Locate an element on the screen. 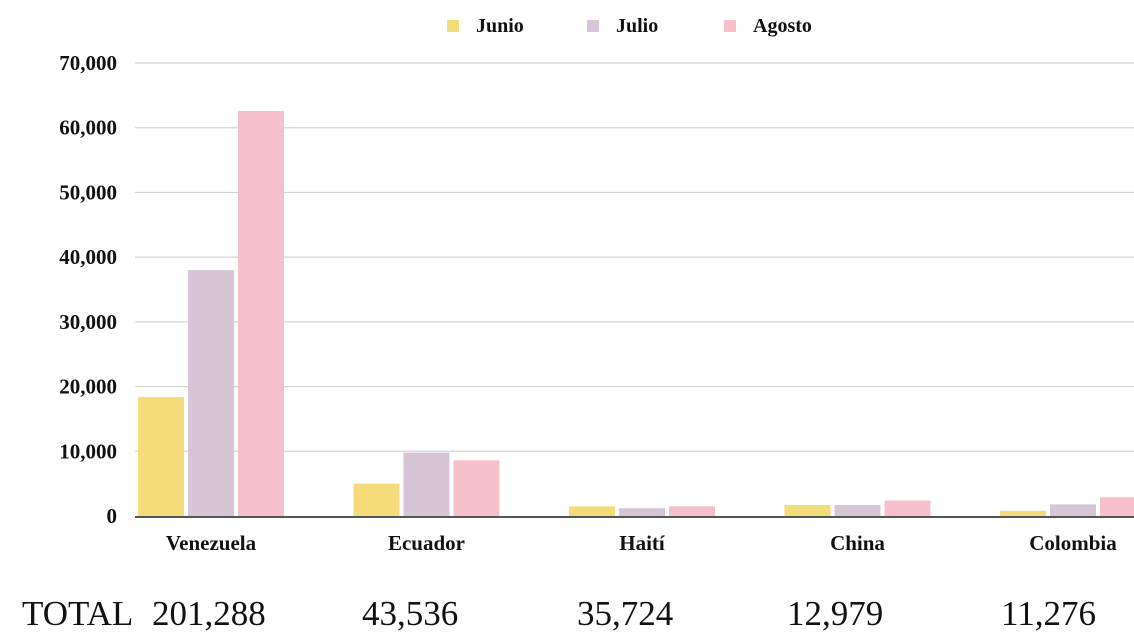  bar-junio-china is located at coordinates (807, 510).